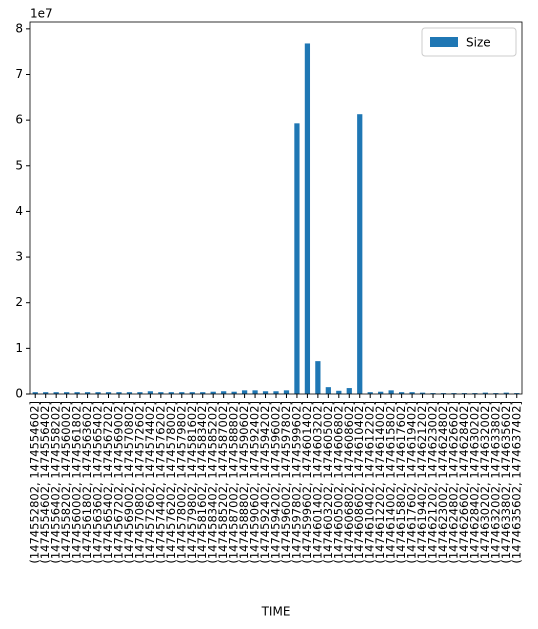  What do you see at coordinates (474, 482) in the screenshot?
I see `x-tick-label: (1474628402, 1474630202]` at bounding box center [474, 482].